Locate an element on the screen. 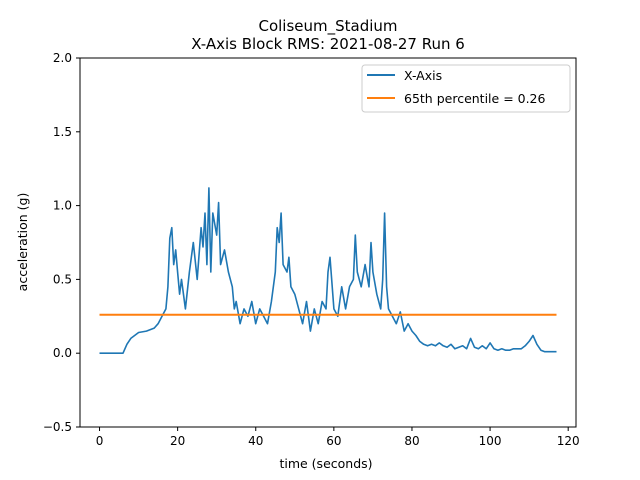 The height and width of the screenshot is (480, 640). x-tick-label: 60 is located at coordinates (333, 441).